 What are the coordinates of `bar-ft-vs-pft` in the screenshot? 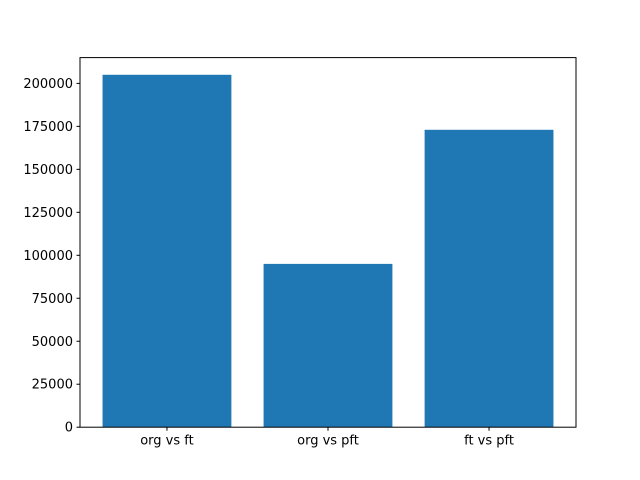 It's located at (489, 278).